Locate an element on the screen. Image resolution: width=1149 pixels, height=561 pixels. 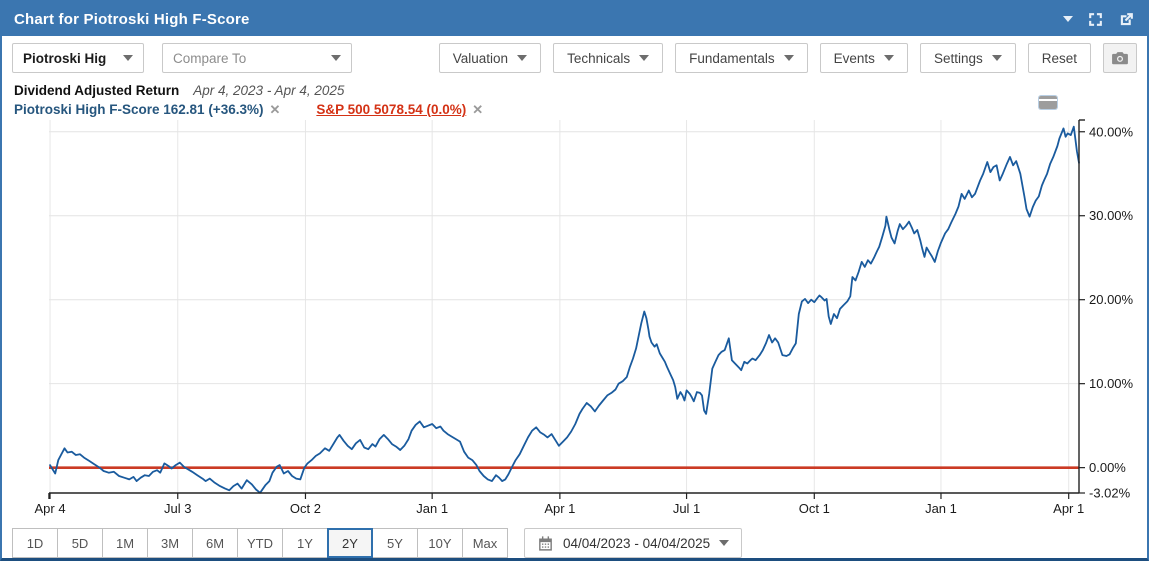
x-tick-label: Oct 2 is located at coordinates (305, 508).